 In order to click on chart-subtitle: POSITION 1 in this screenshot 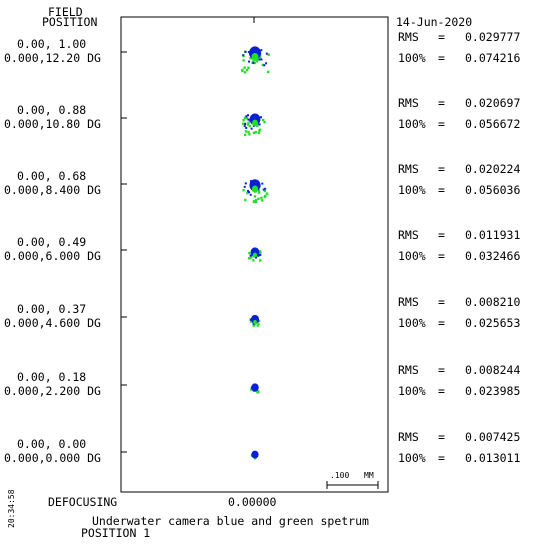, I will do `click(115, 533)`.